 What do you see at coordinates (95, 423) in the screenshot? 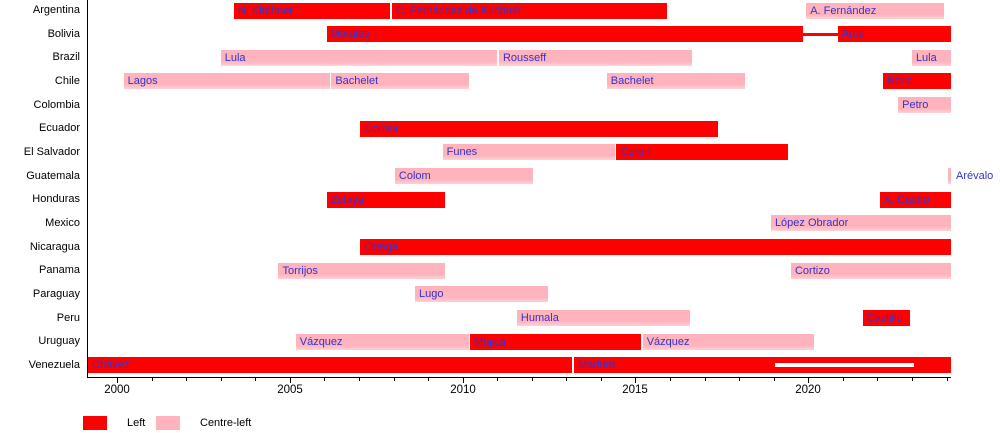
I see `legend-swatch-left` at bounding box center [95, 423].